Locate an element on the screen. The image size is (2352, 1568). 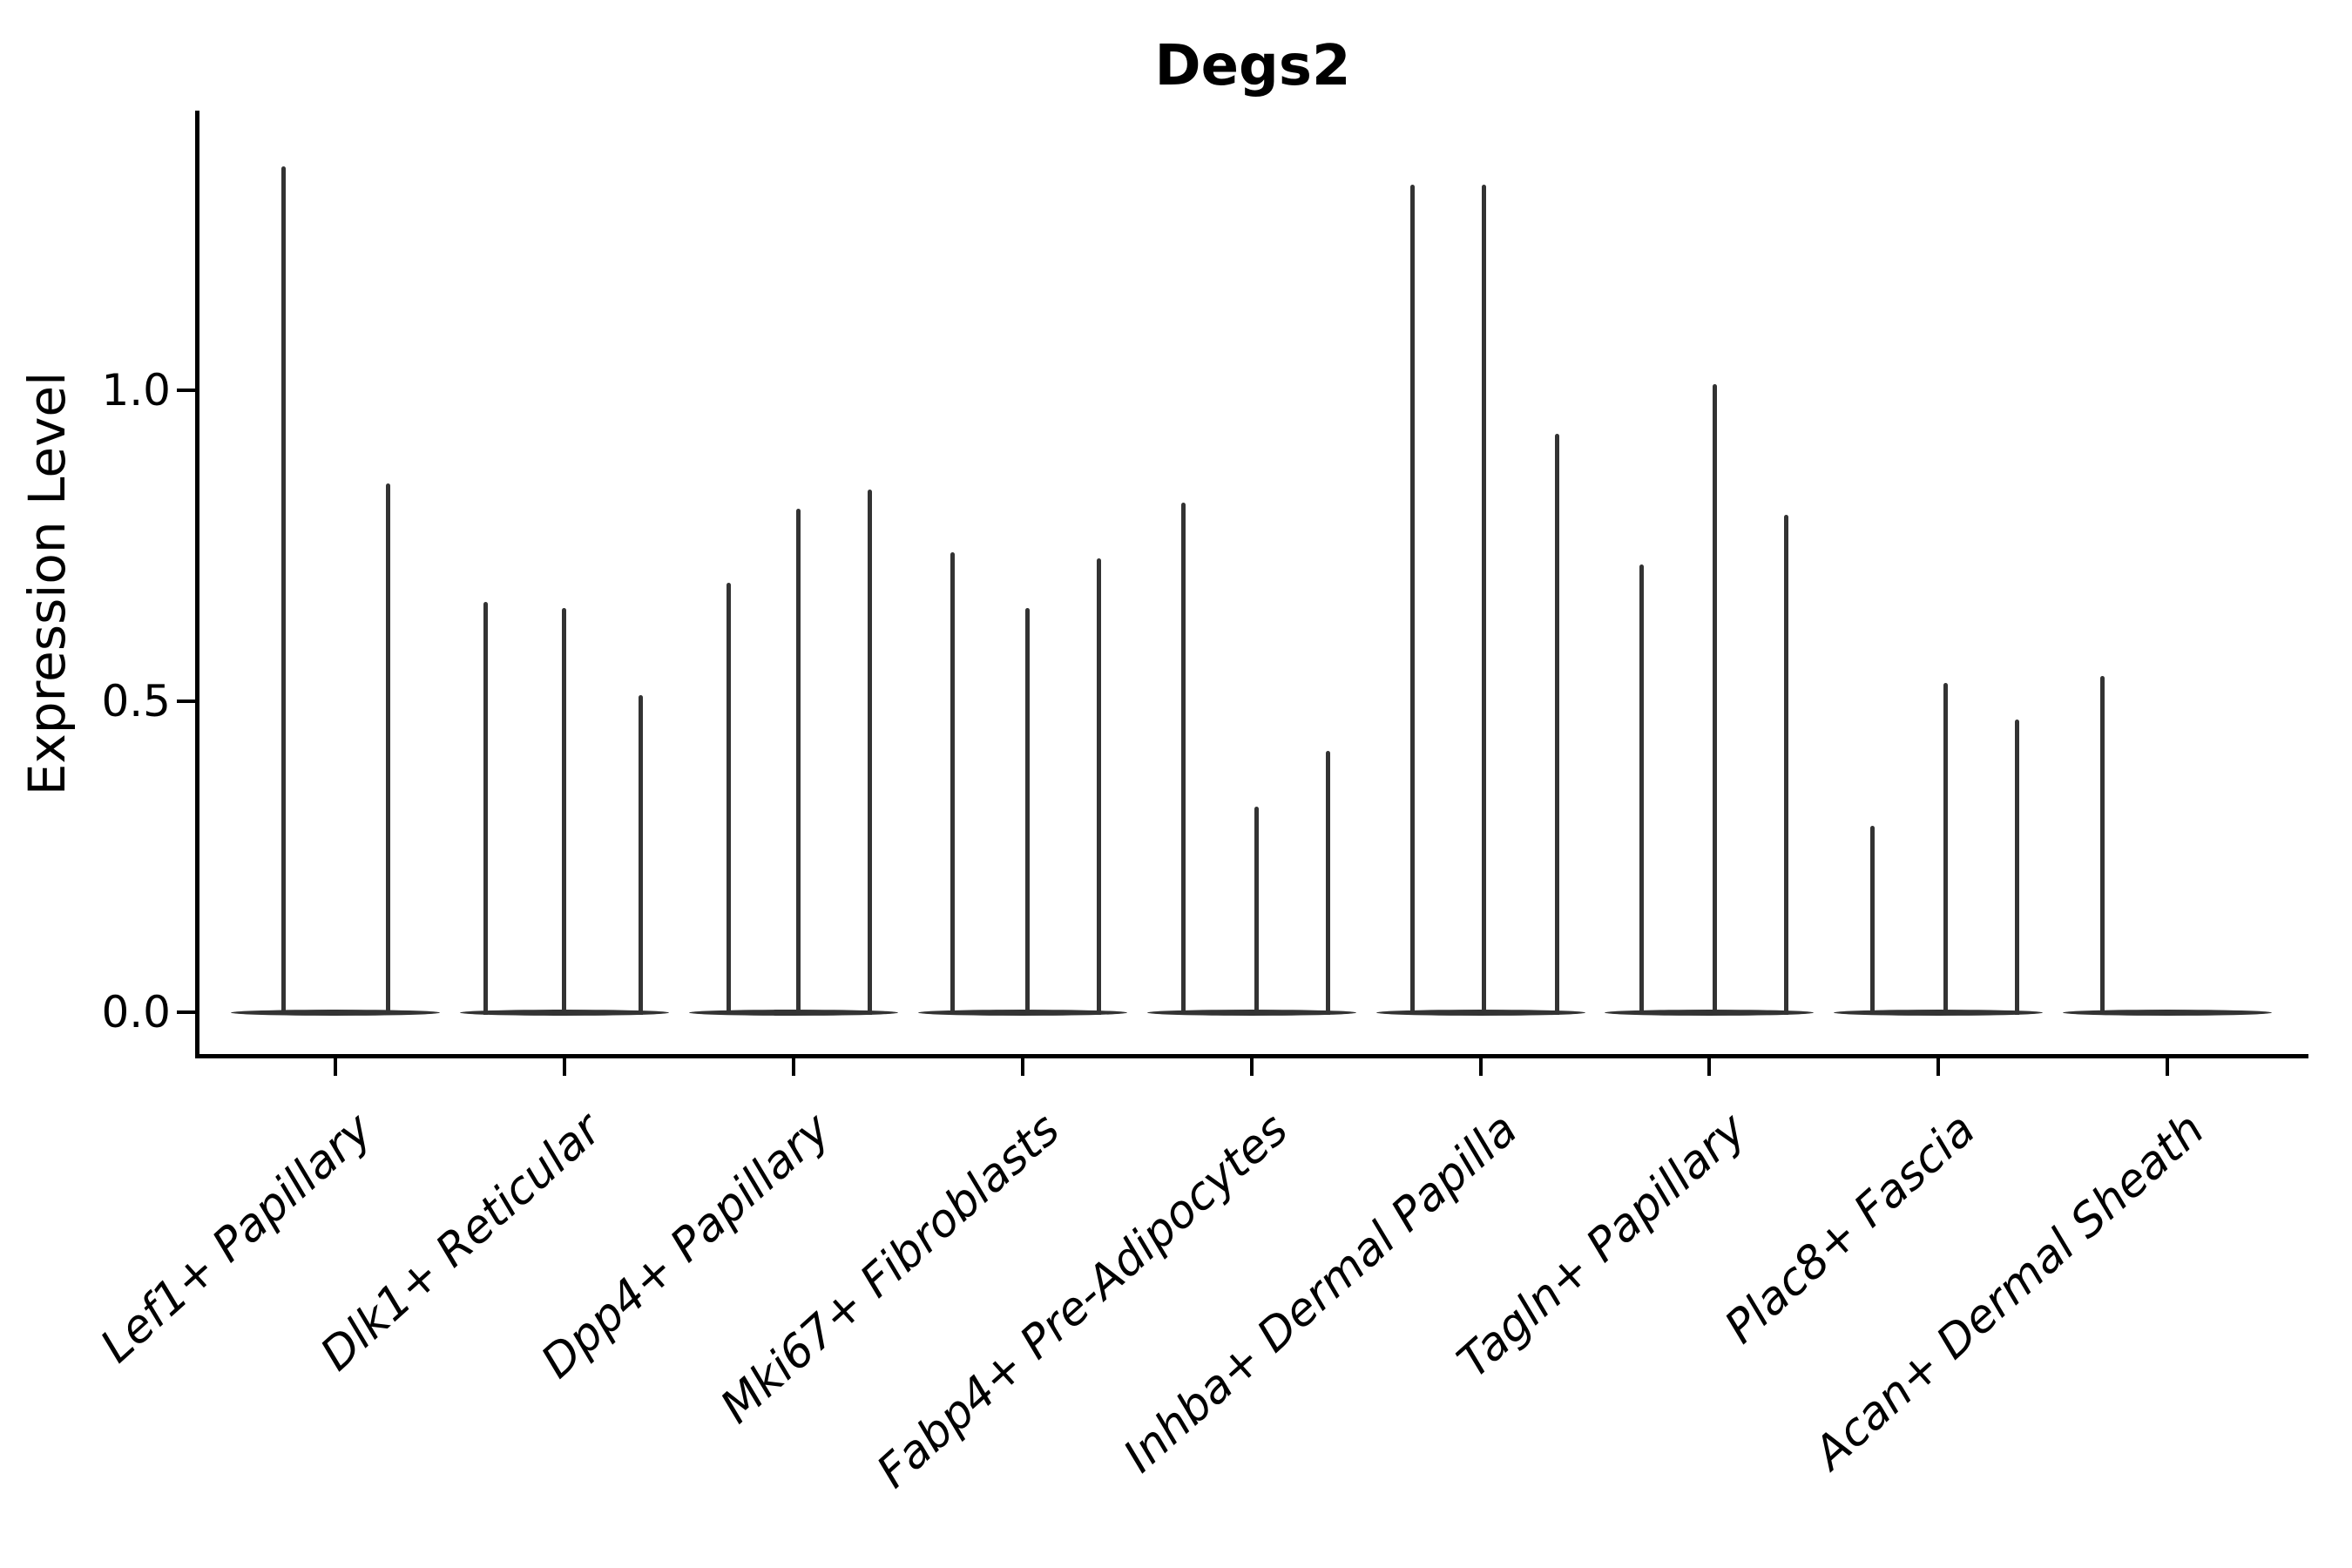
chart-title: Degs2 is located at coordinates (1252, 66).